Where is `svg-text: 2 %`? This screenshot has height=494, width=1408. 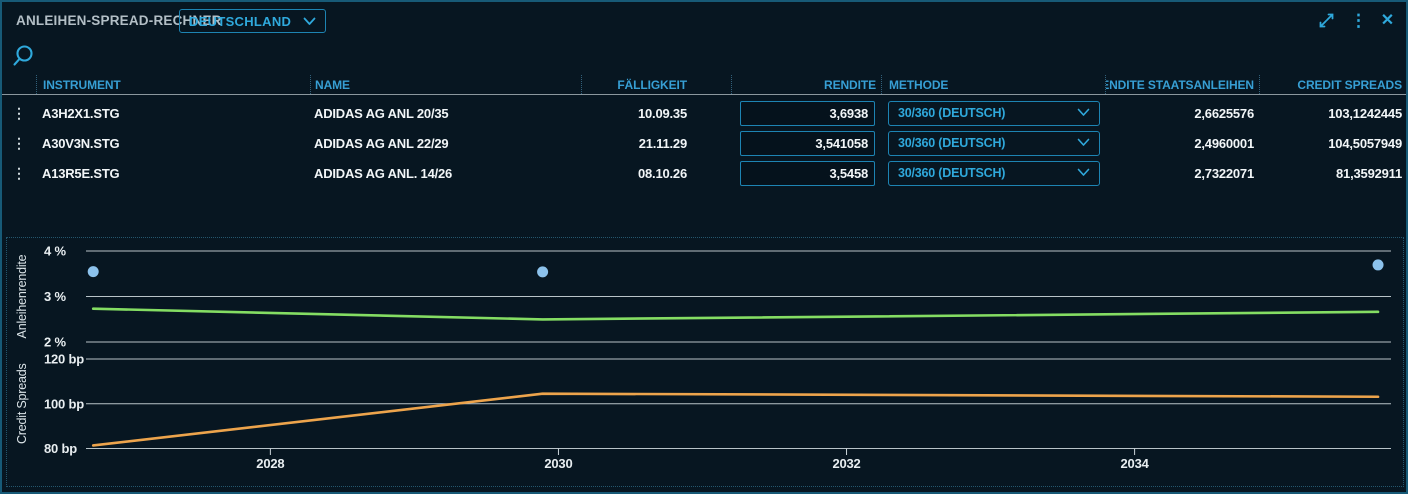
svg-text: 2 % is located at coordinates (55, 342).